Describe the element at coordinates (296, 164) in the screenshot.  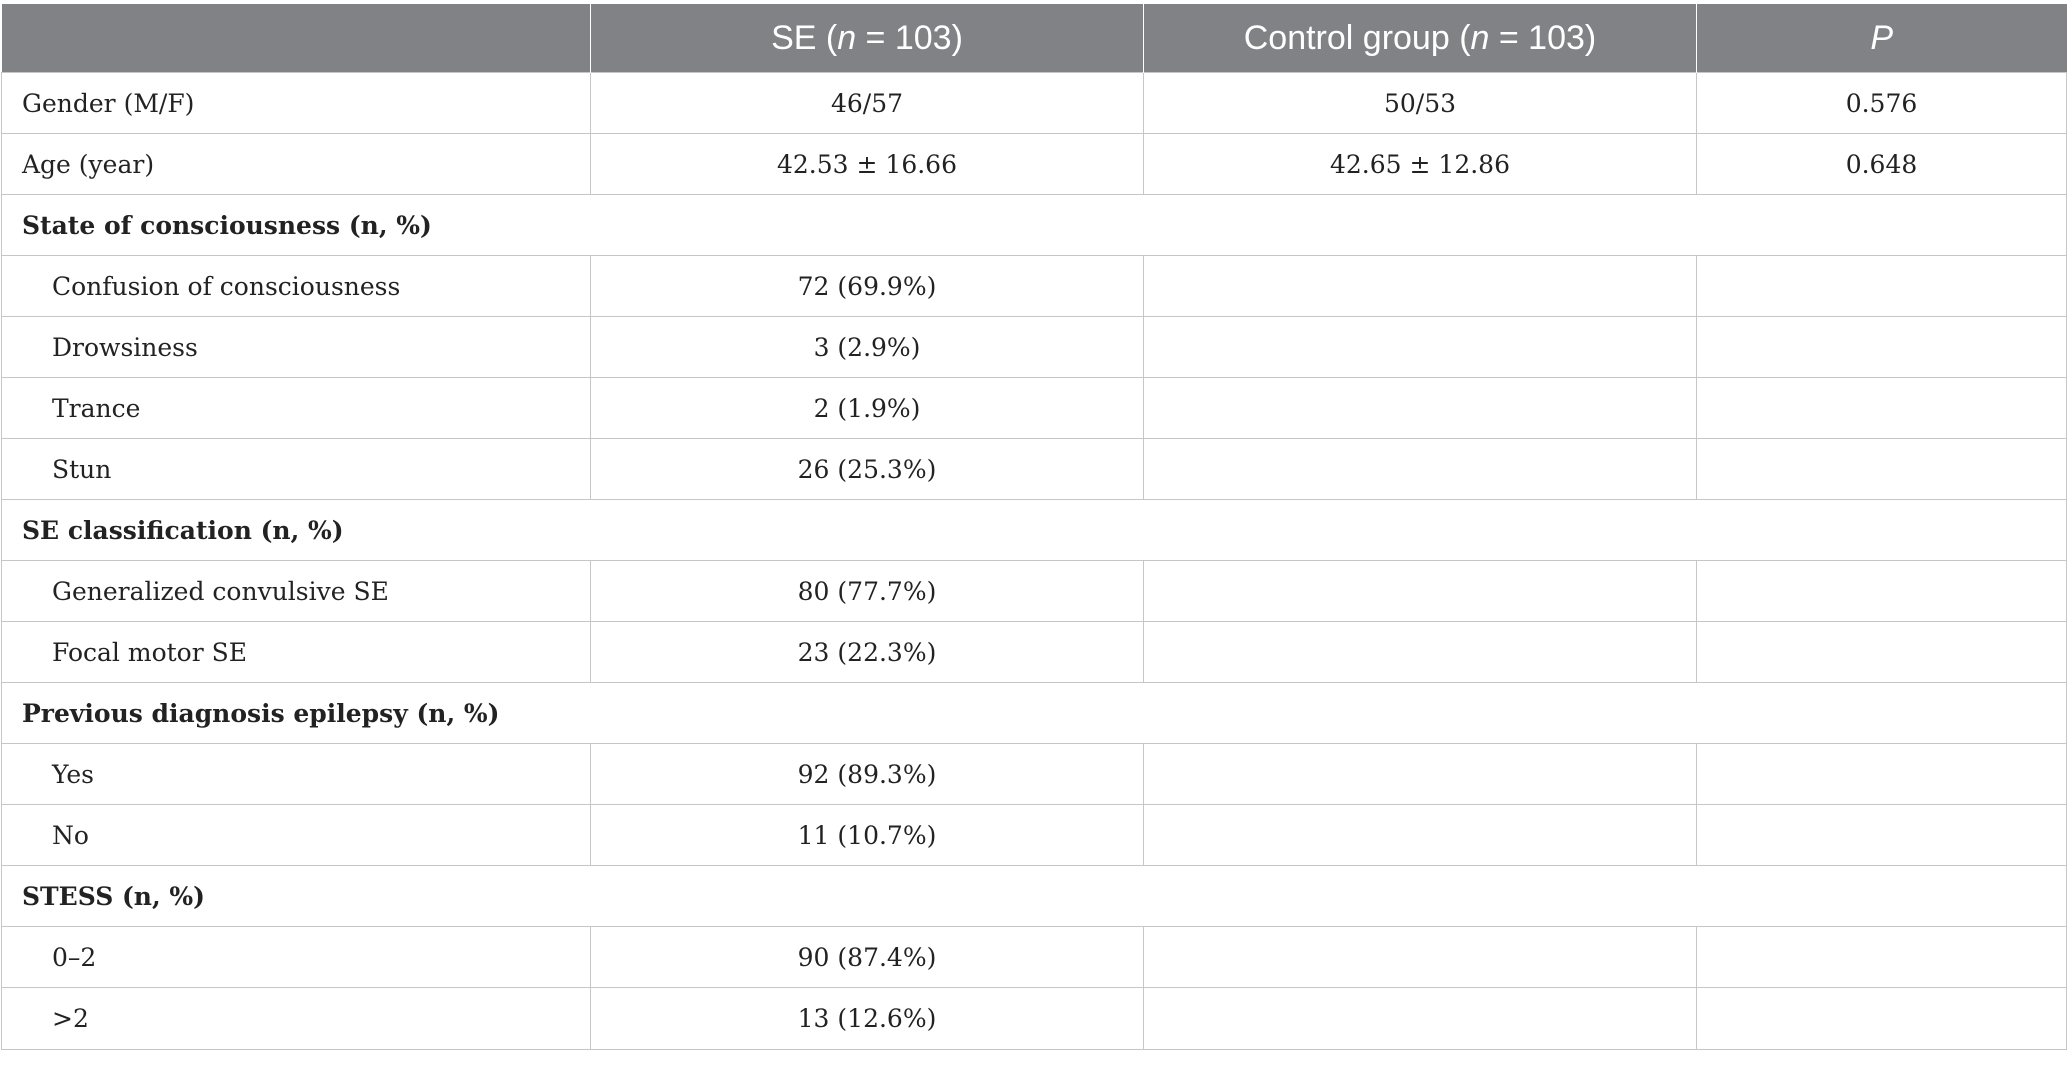
I see `row-label: Age (year)` at that location.